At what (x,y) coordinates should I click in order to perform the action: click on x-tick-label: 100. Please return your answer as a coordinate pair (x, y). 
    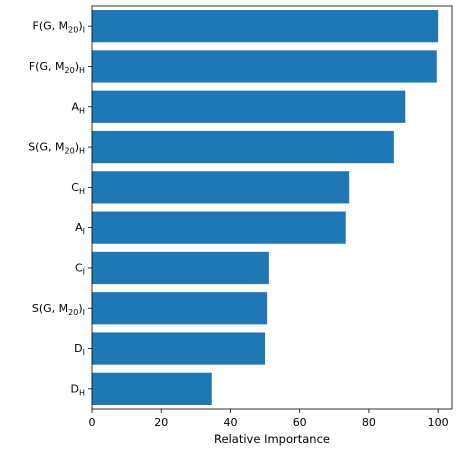
    Looking at the image, I should click on (438, 422).